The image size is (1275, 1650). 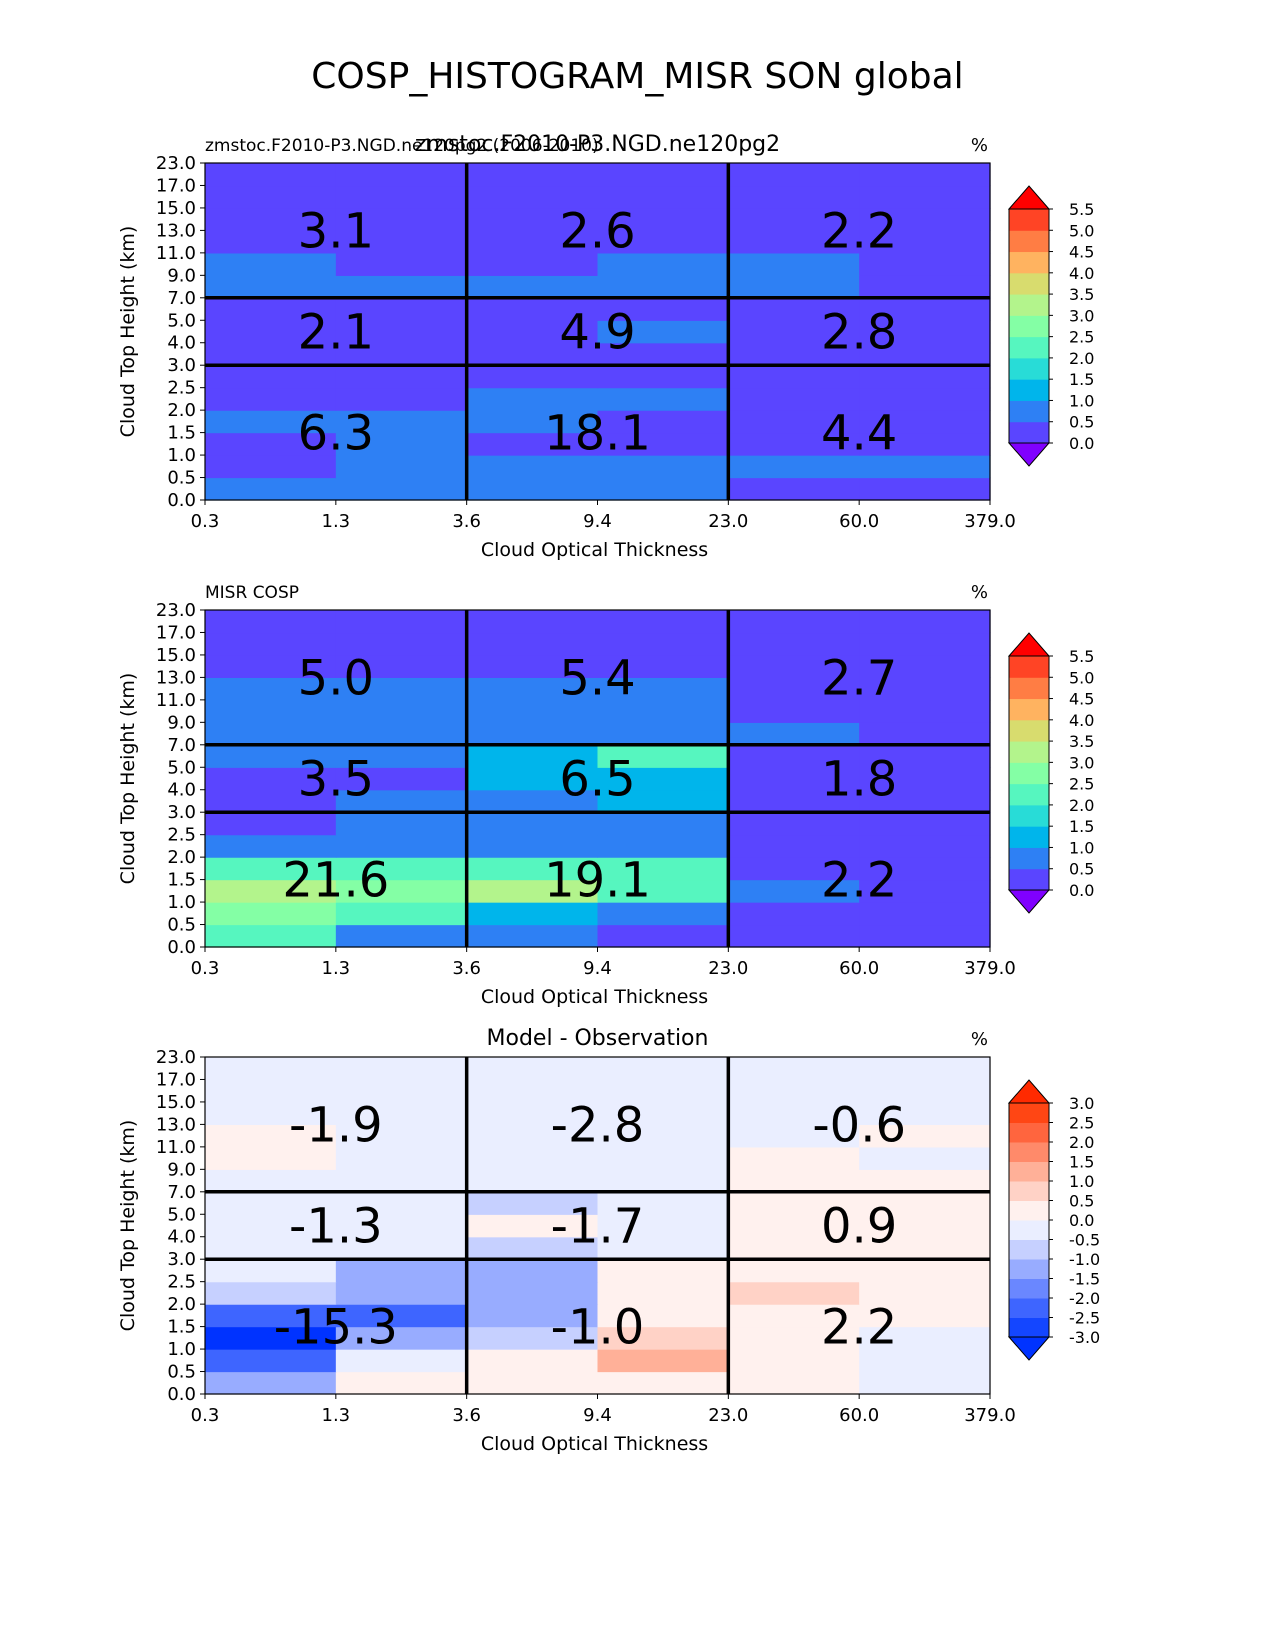 I want to click on x-tick-label: 0.3, so click(x=205, y=521).